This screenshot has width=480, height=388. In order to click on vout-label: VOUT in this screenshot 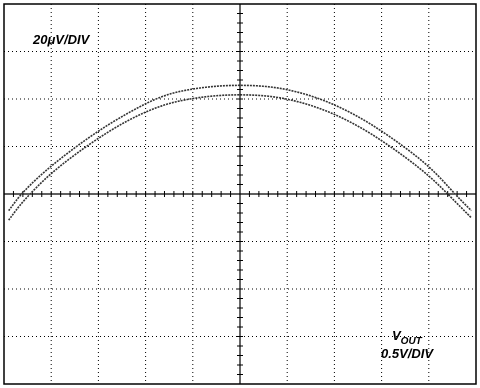, I will do `click(407, 337)`.